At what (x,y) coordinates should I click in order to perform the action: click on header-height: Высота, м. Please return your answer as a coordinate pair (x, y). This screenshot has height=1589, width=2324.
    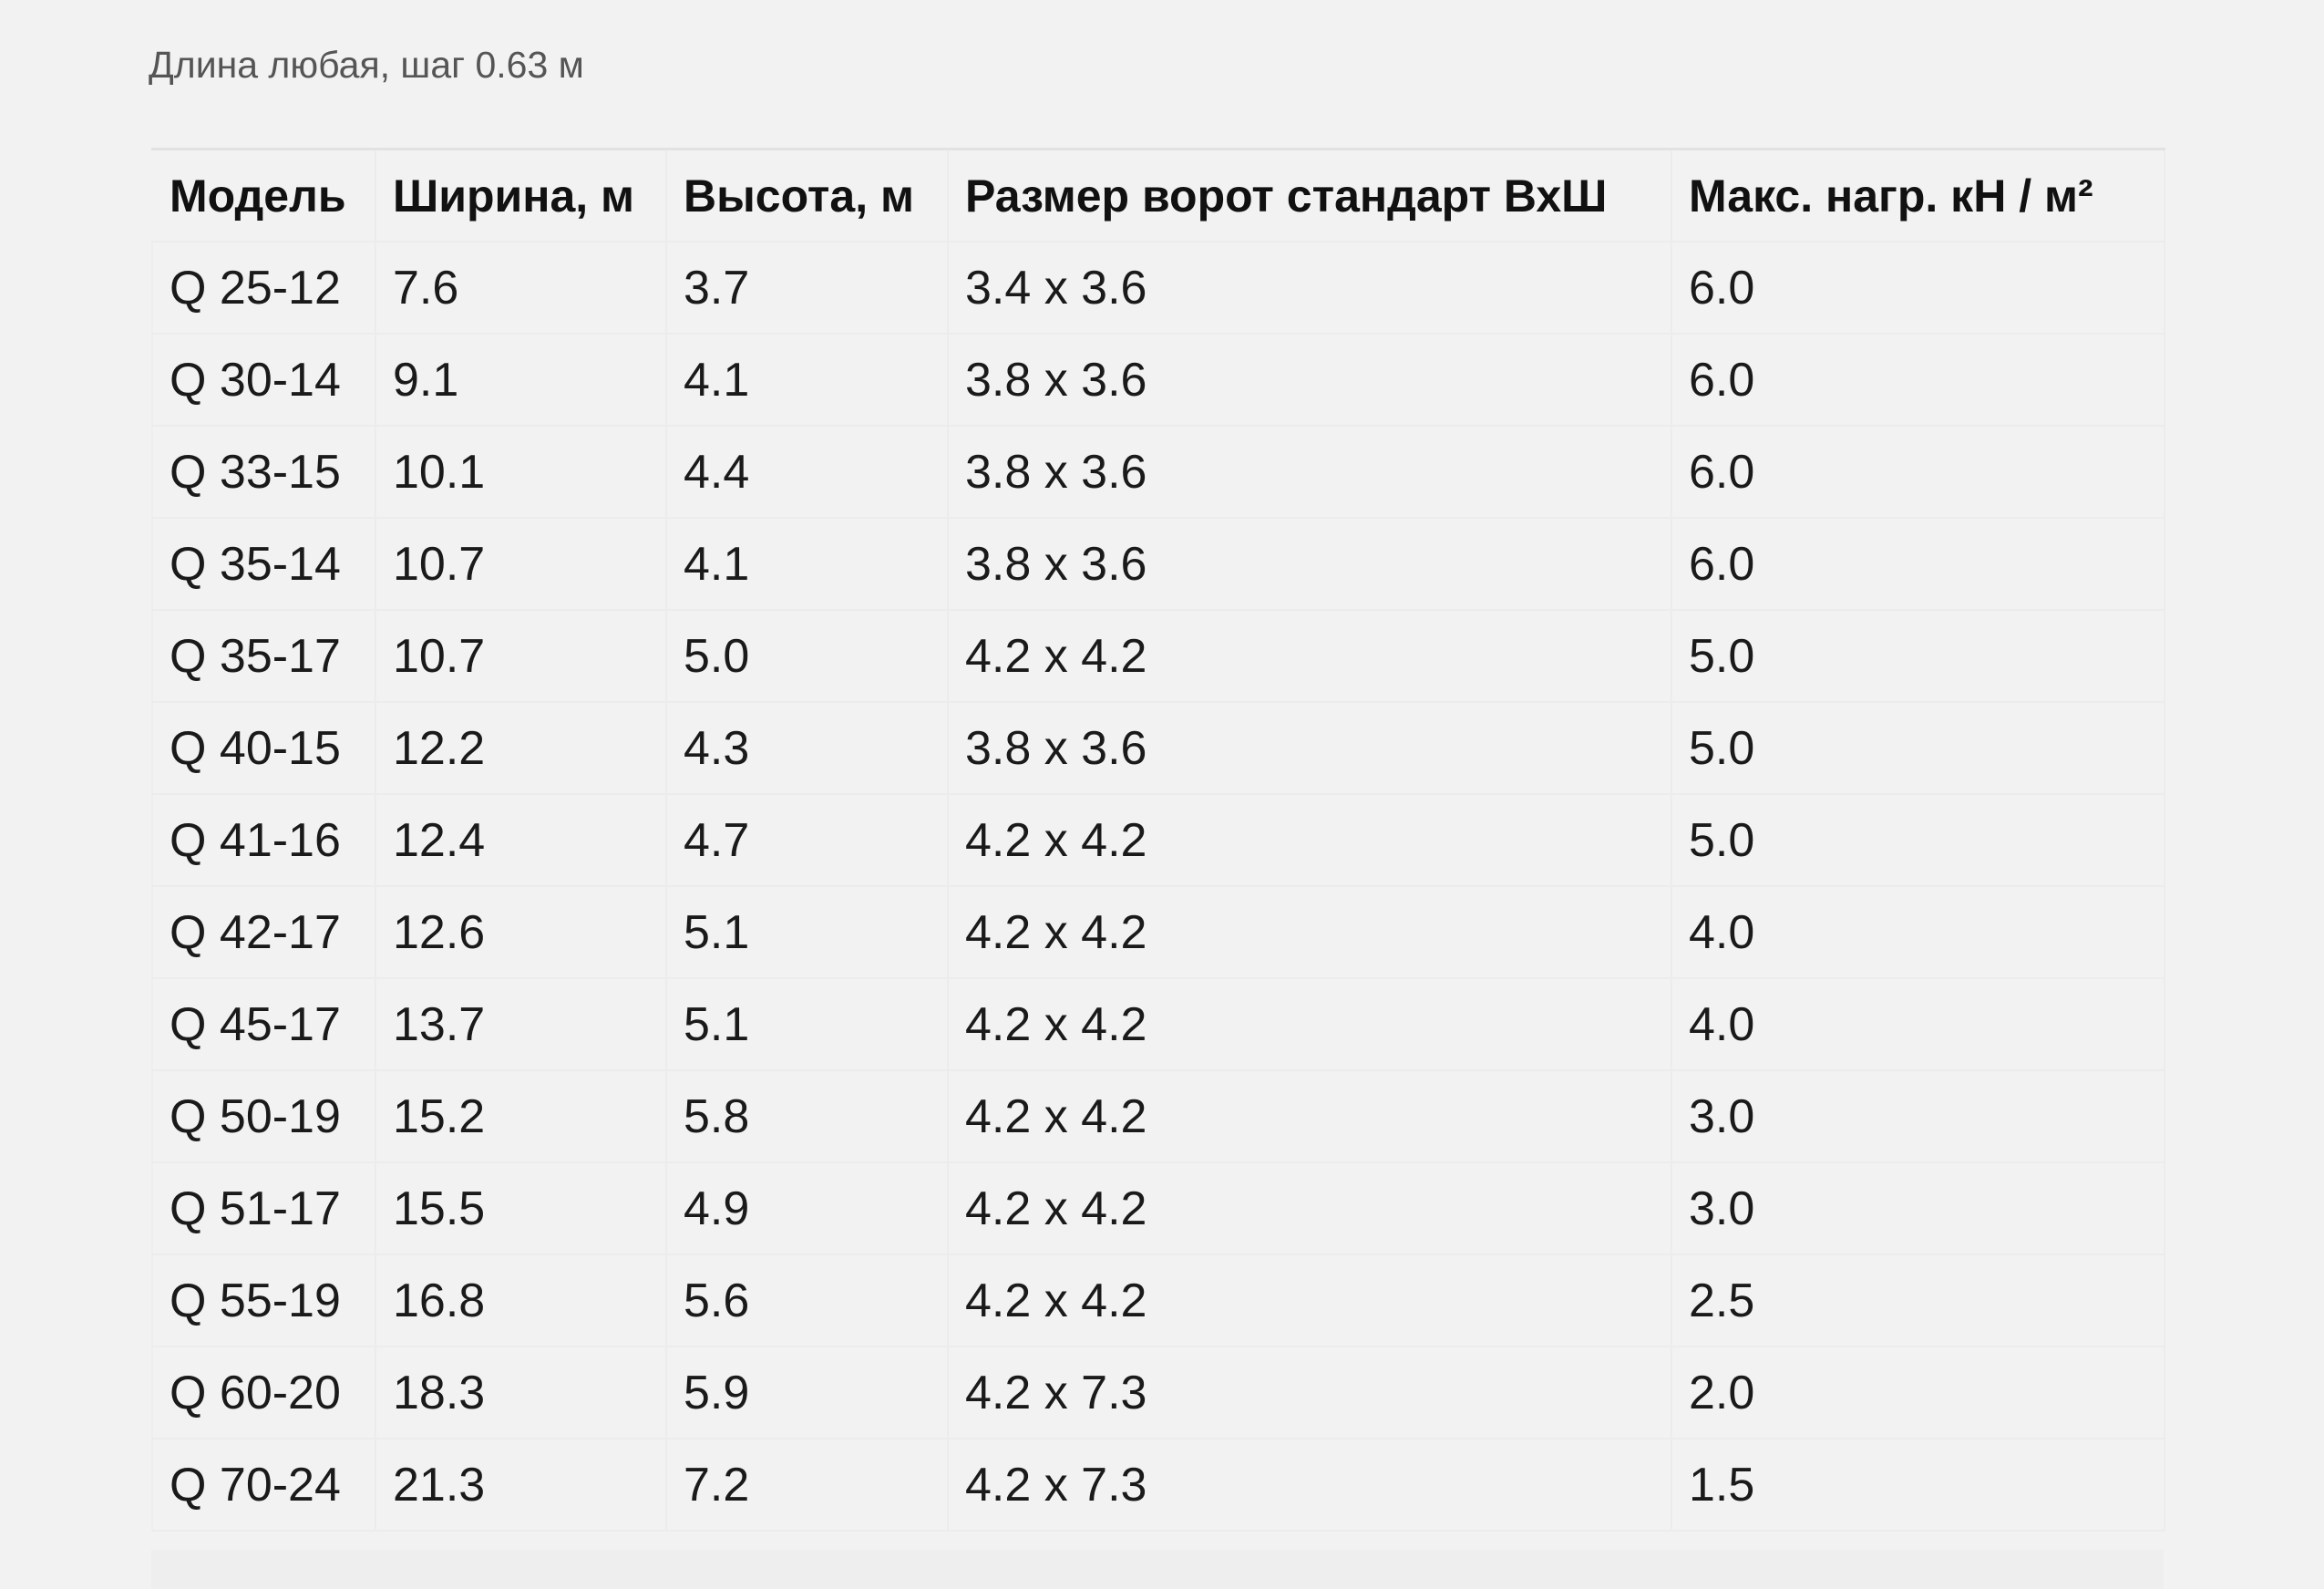
    Looking at the image, I should click on (807, 195).